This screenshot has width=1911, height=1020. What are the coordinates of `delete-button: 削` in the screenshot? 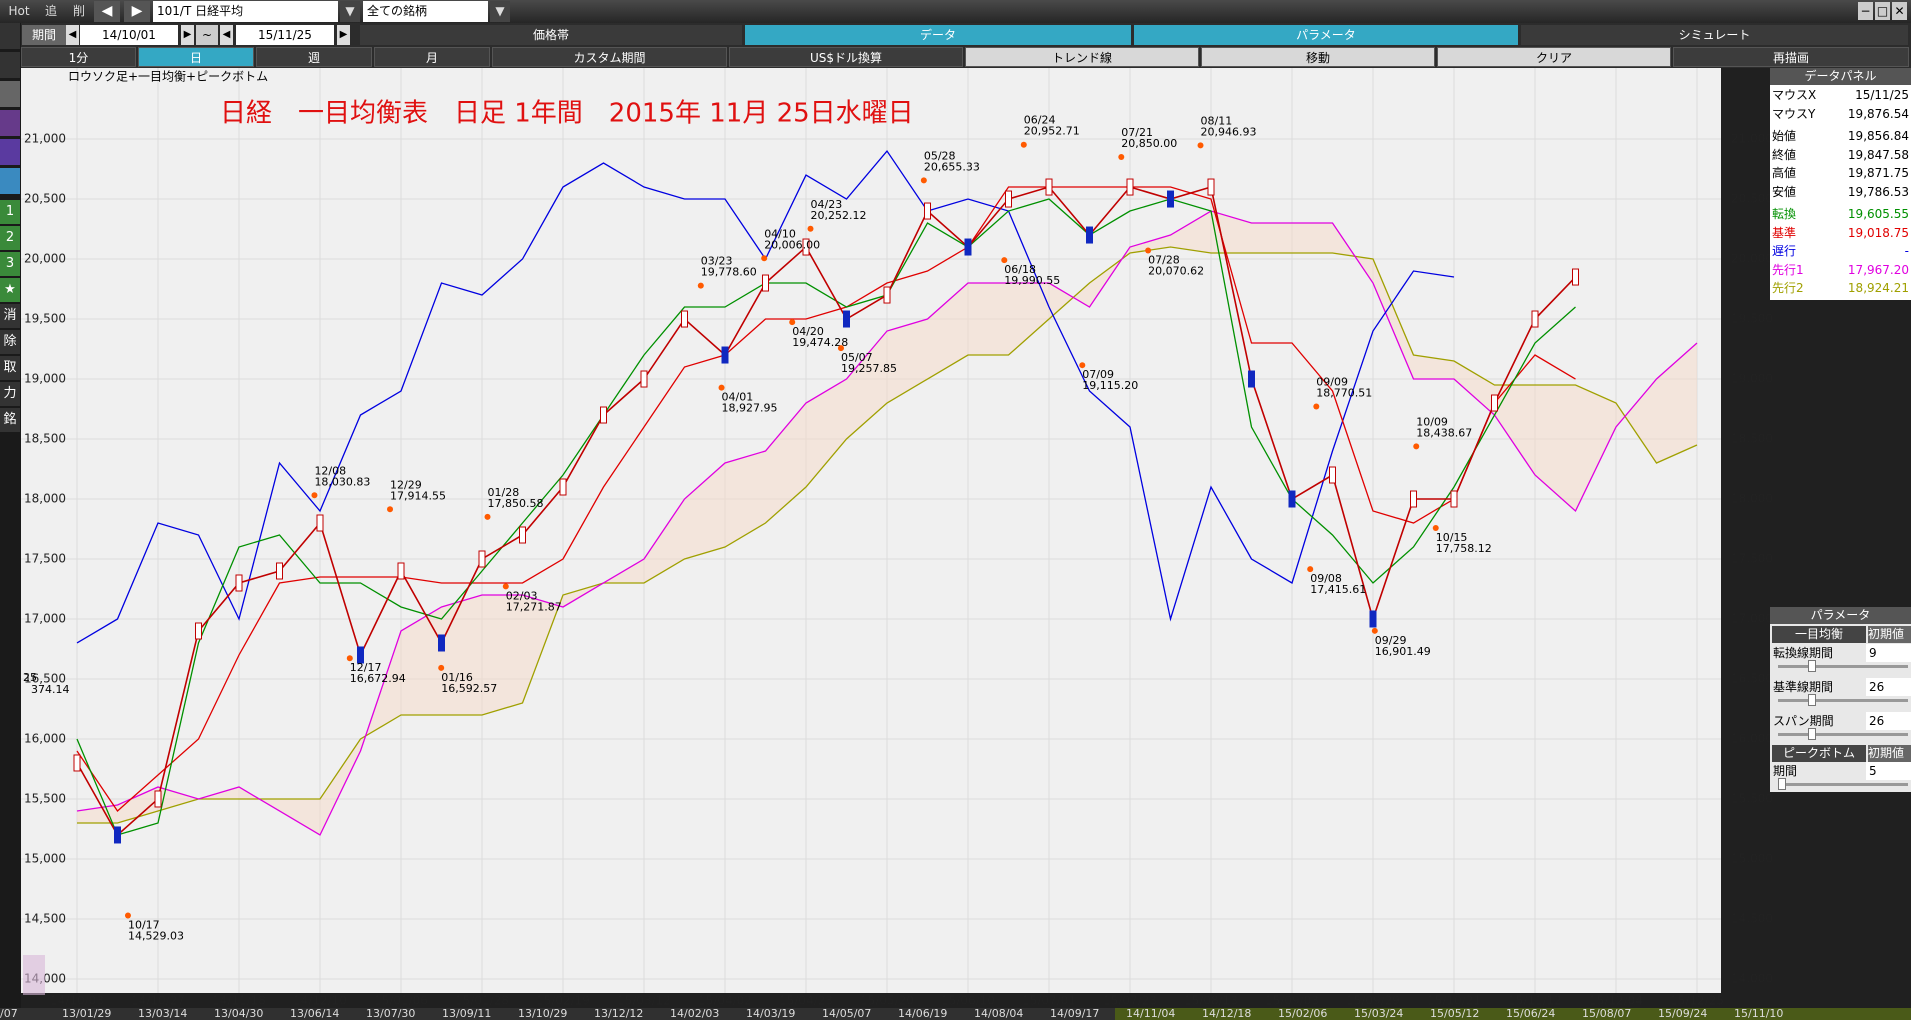 It's located at (78, 11).